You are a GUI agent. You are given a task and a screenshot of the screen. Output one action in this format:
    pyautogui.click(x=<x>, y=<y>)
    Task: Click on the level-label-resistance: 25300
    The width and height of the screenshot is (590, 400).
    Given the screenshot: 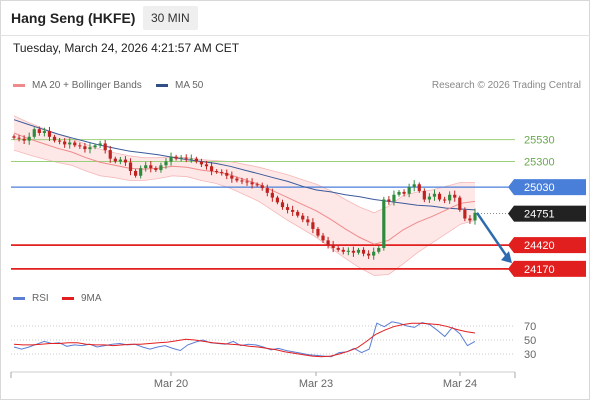 What is the action you would take?
    pyautogui.click(x=539, y=163)
    